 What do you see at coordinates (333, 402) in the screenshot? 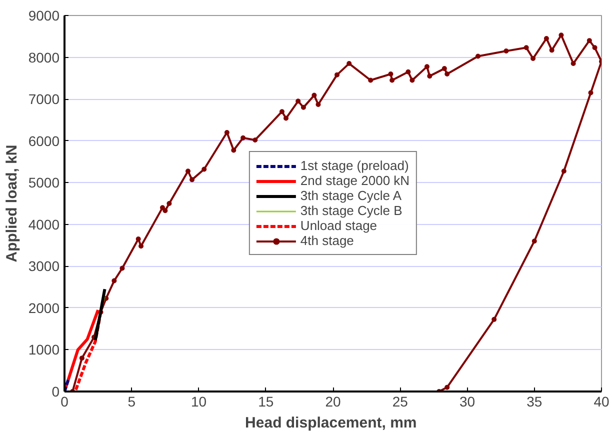
I see `x-tick-label: 20` at bounding box center [333, 402].